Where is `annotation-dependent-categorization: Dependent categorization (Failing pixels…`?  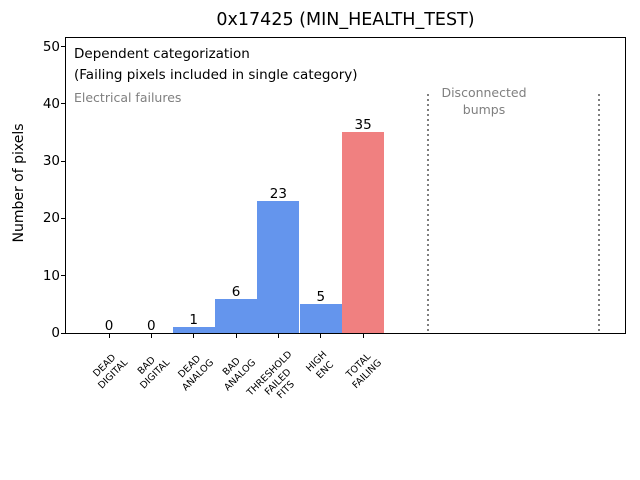 annotation-dependent-categorization: Dependent categorization (Failing pixels… is located at coordinates (216, 65).